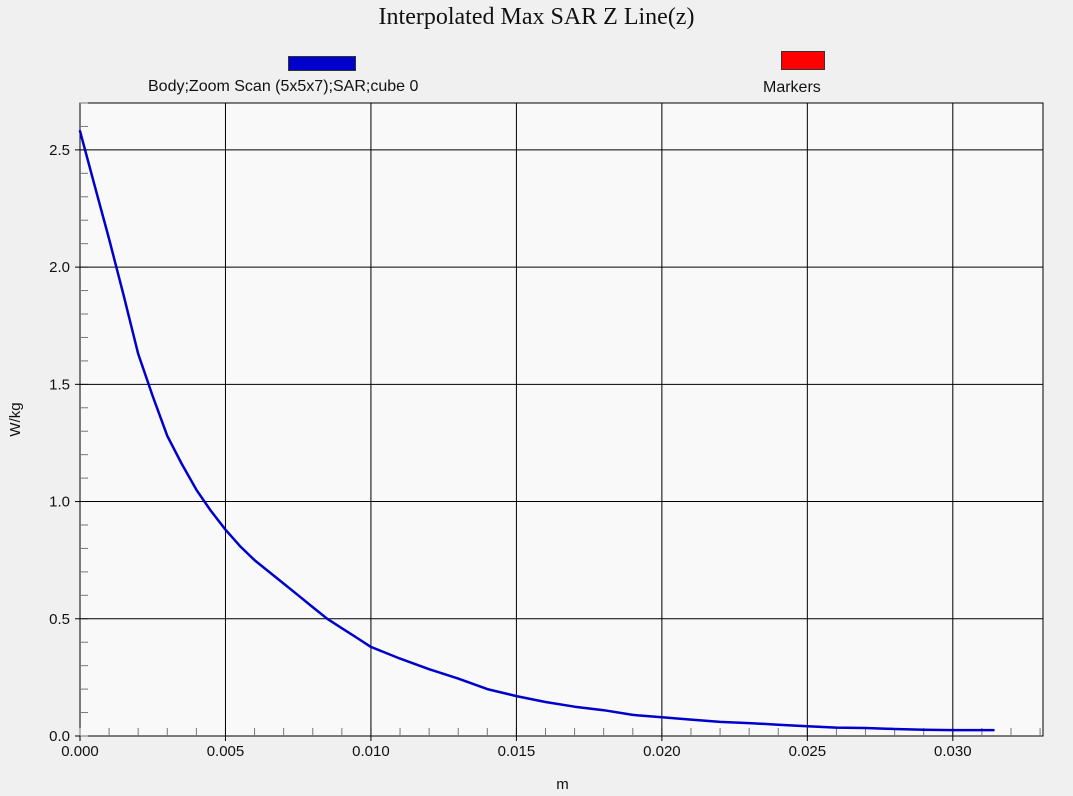 Image resolution: width=1073 pixels, height=796 pixels. I want to click on x-tick-label: 0.005, so click(226, 751).